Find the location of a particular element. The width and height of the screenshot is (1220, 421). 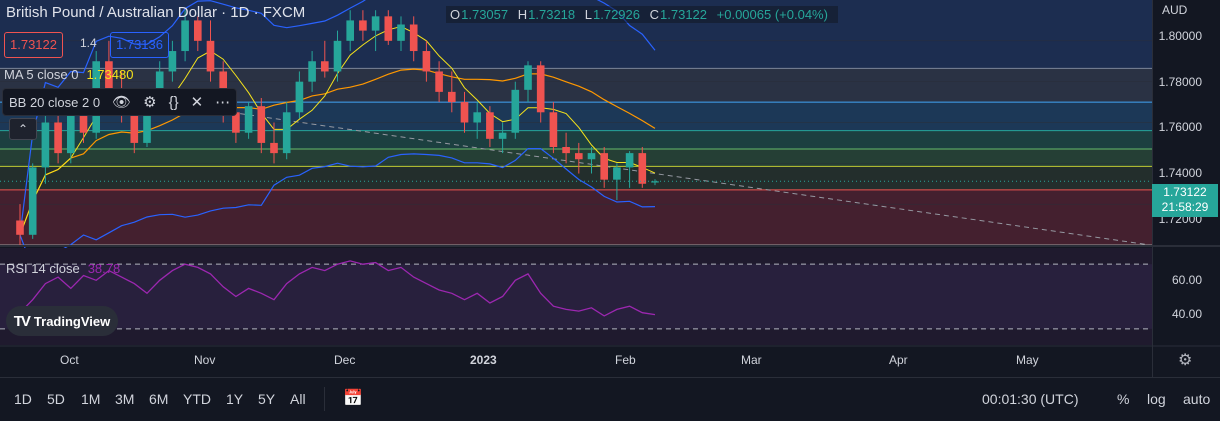

auto-toggle: auto is located at coordinates (1197, 399).